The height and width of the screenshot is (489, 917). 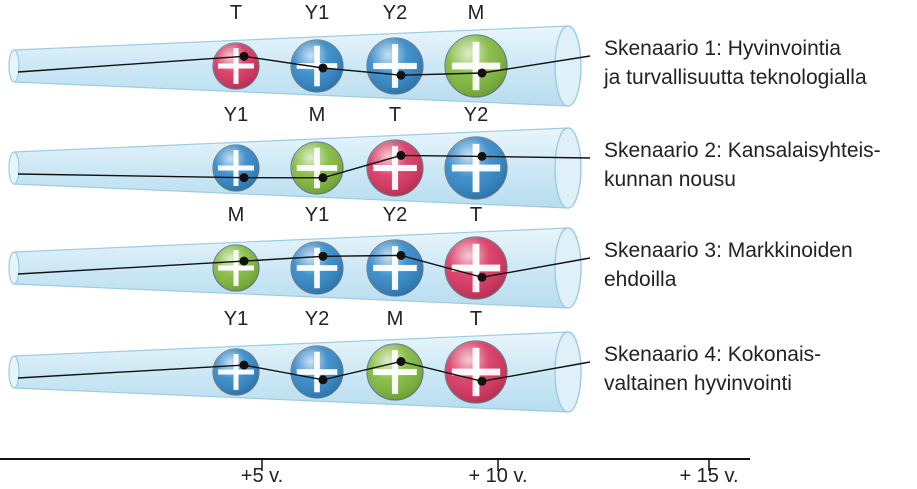 I want to click on timeline-tick-label: + 15 v., so click(x=708, y=476).